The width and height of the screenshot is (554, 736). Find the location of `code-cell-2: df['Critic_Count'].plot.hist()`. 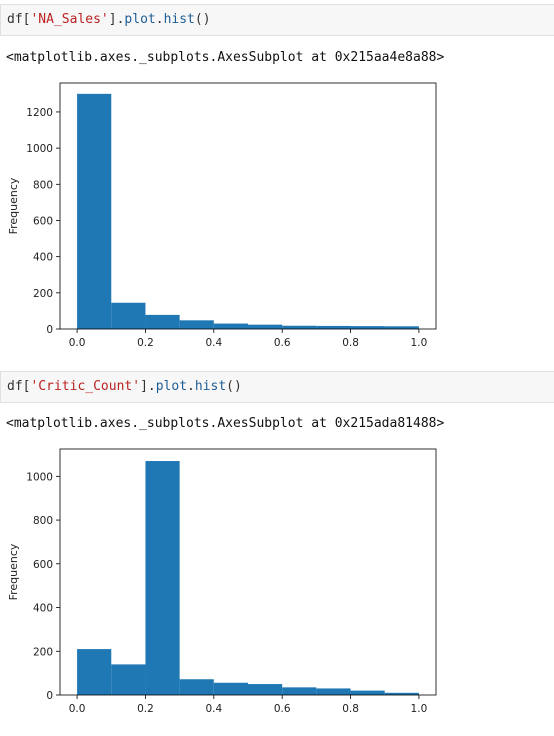

code-cell-2: df['Critic_Count'].plot.hist() is located at coordinates (277, 387).